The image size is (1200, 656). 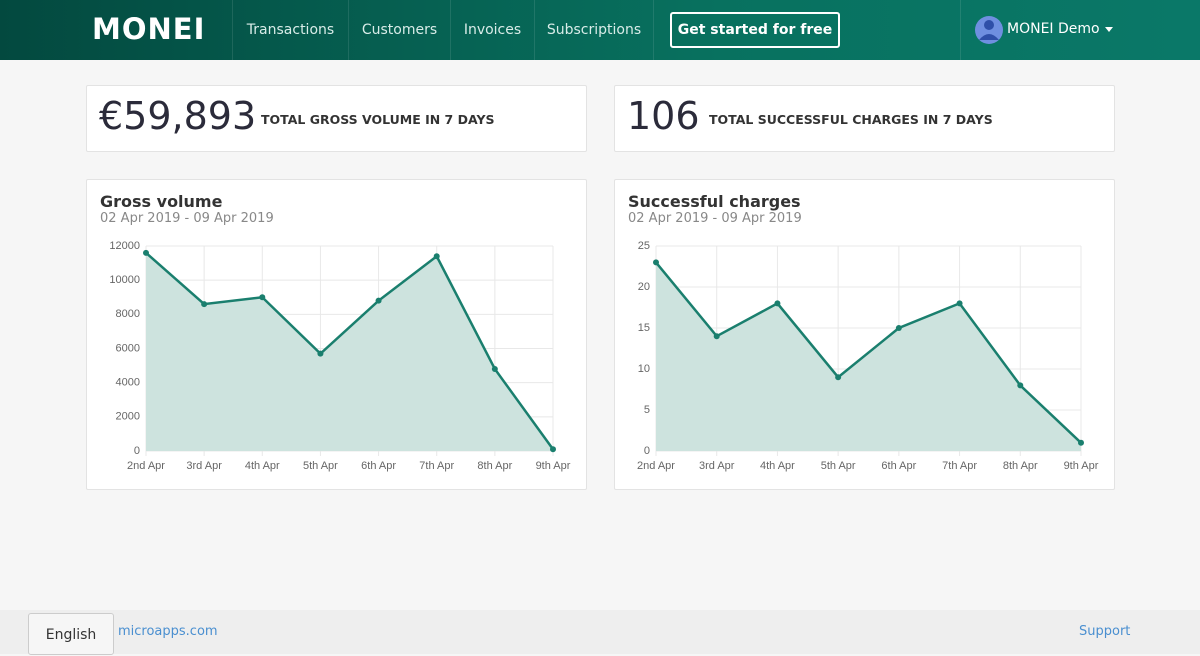 I want to click on y-tick-label: 10, so click(x=644, y=369).